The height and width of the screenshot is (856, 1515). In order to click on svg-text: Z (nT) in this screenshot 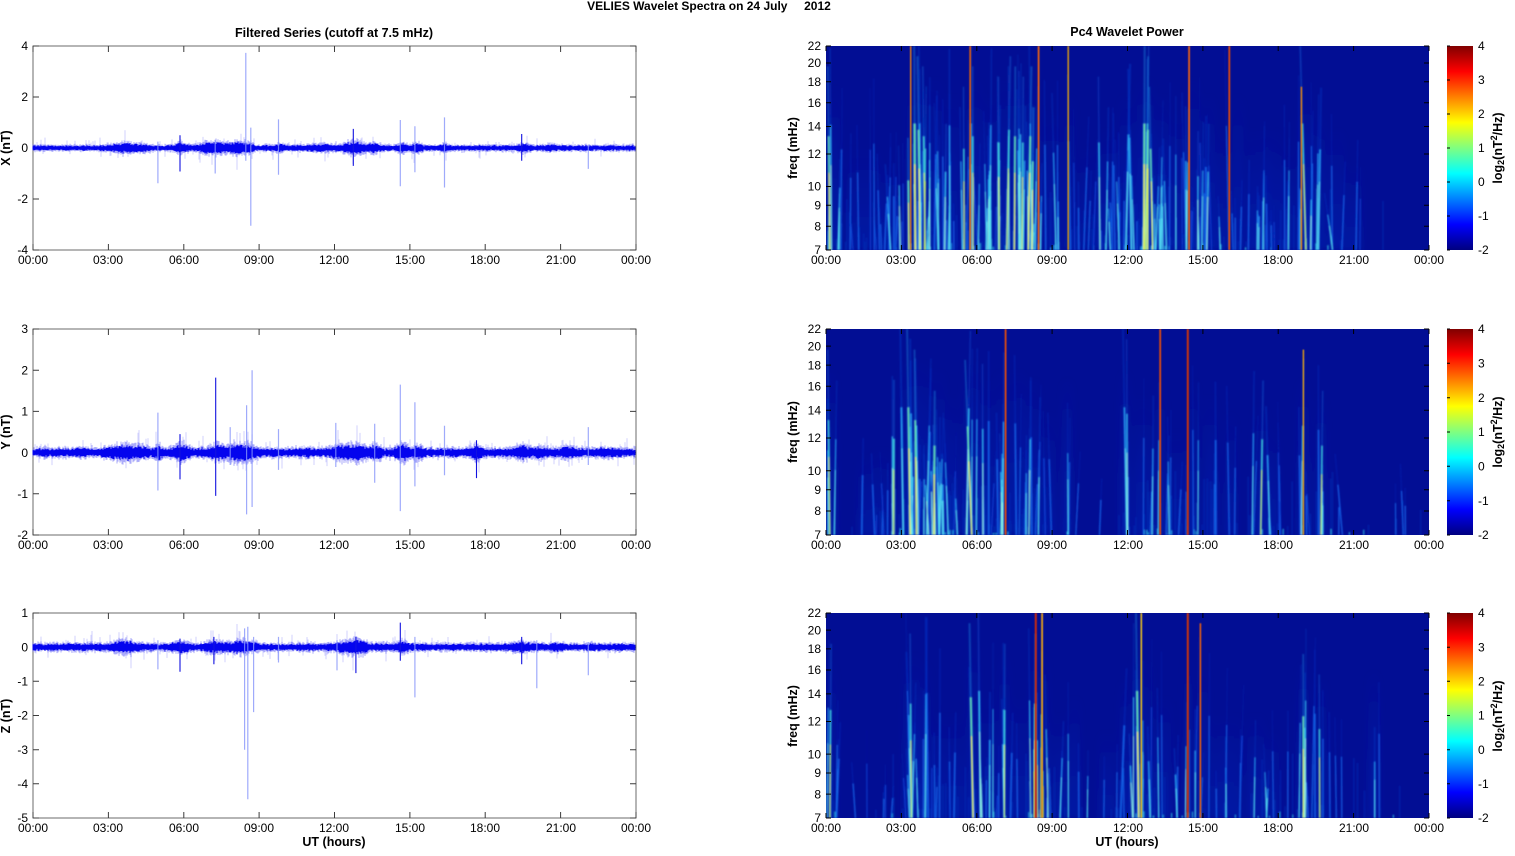, I will do `click(6, 716)`.